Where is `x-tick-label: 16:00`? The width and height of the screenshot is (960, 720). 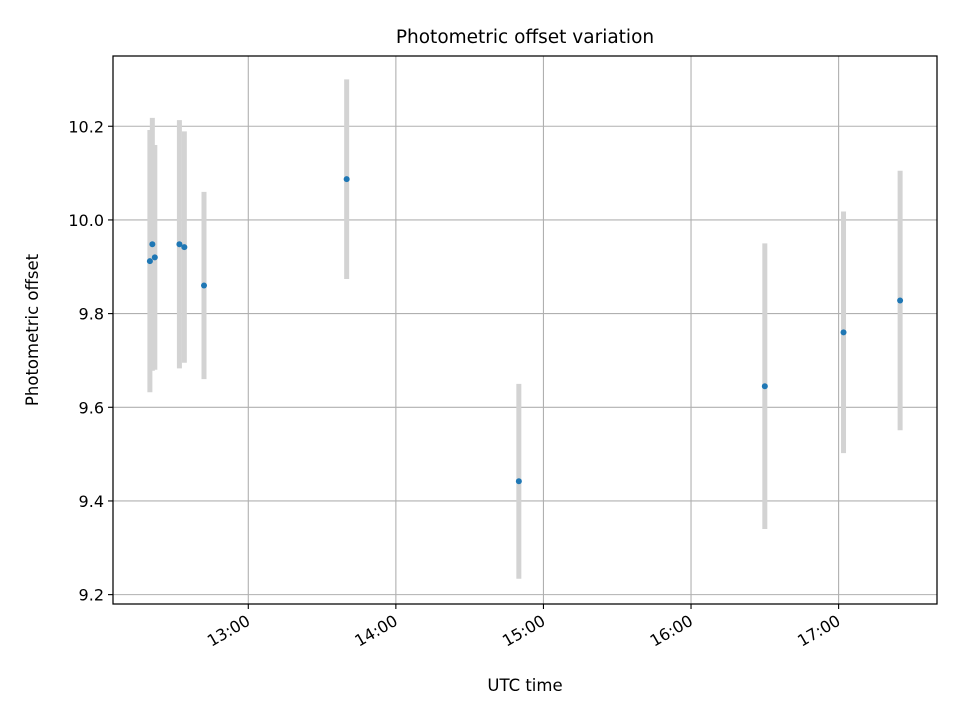 x-tick-label: 16:00 is located at coordinates (671, 631).